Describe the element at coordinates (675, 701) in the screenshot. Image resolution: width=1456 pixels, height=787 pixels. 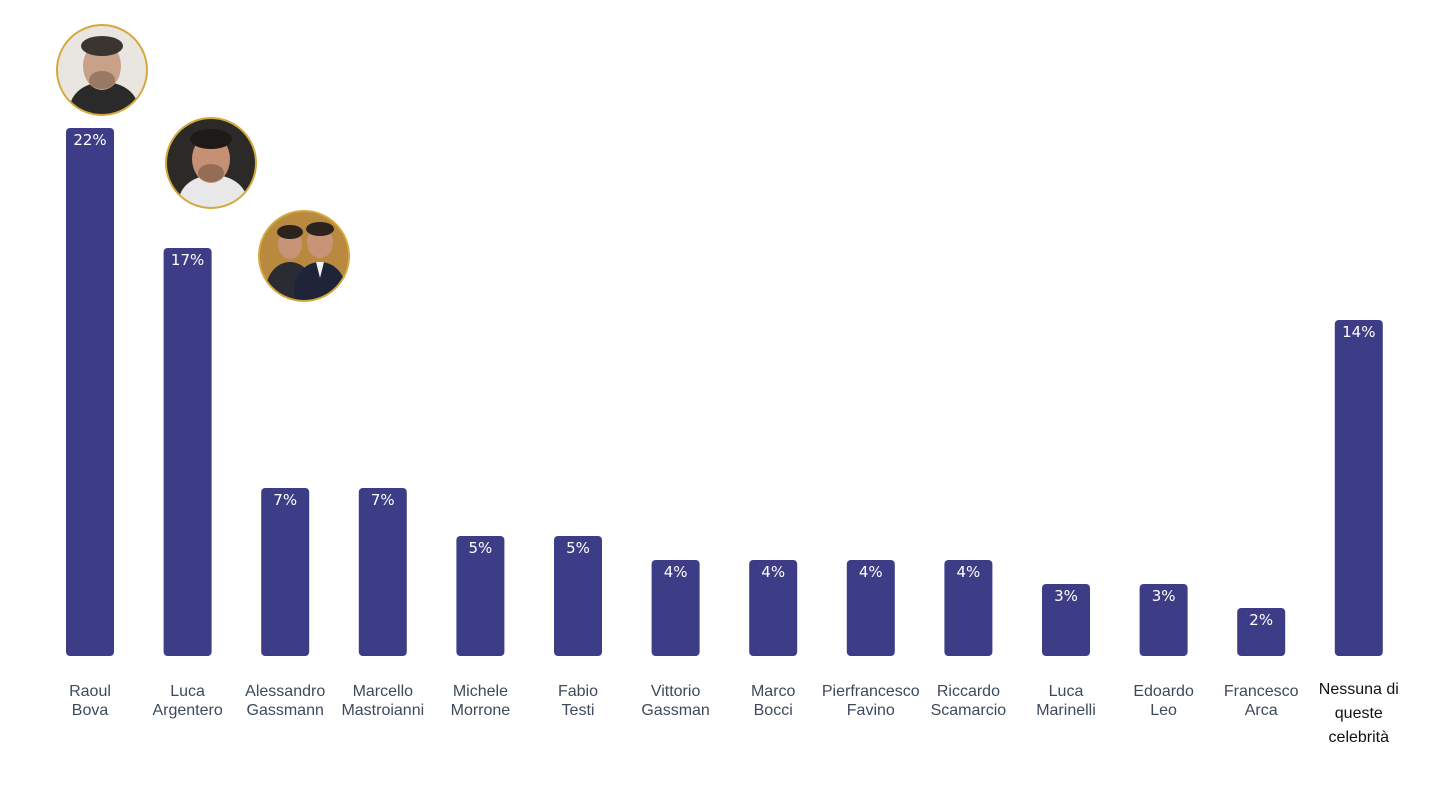
I see `category-label-vittorio-gassman: Vittorio Gassman` at that location.